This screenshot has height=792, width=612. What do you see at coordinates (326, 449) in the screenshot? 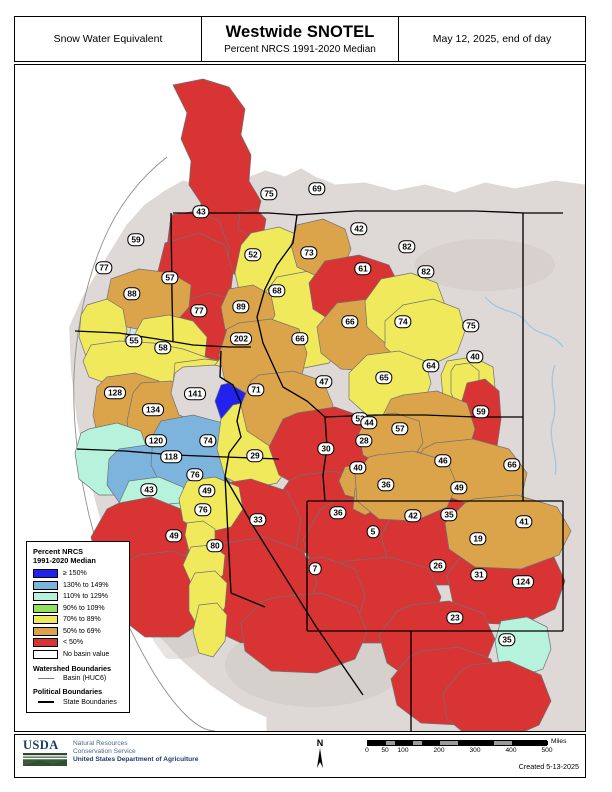
I see `basin-value-label: 30` at bounding box center [326, 449].